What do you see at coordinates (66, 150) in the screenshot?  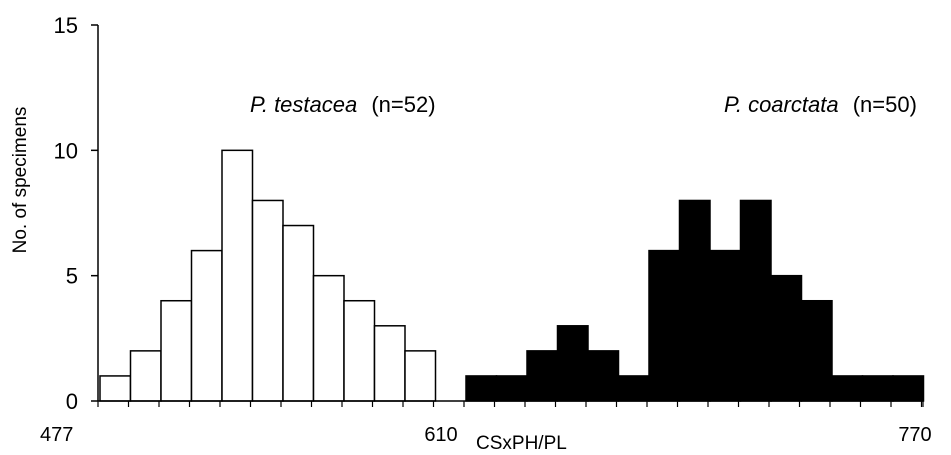 I see `y-tick-label: 10` at bounding box center [66, 150].